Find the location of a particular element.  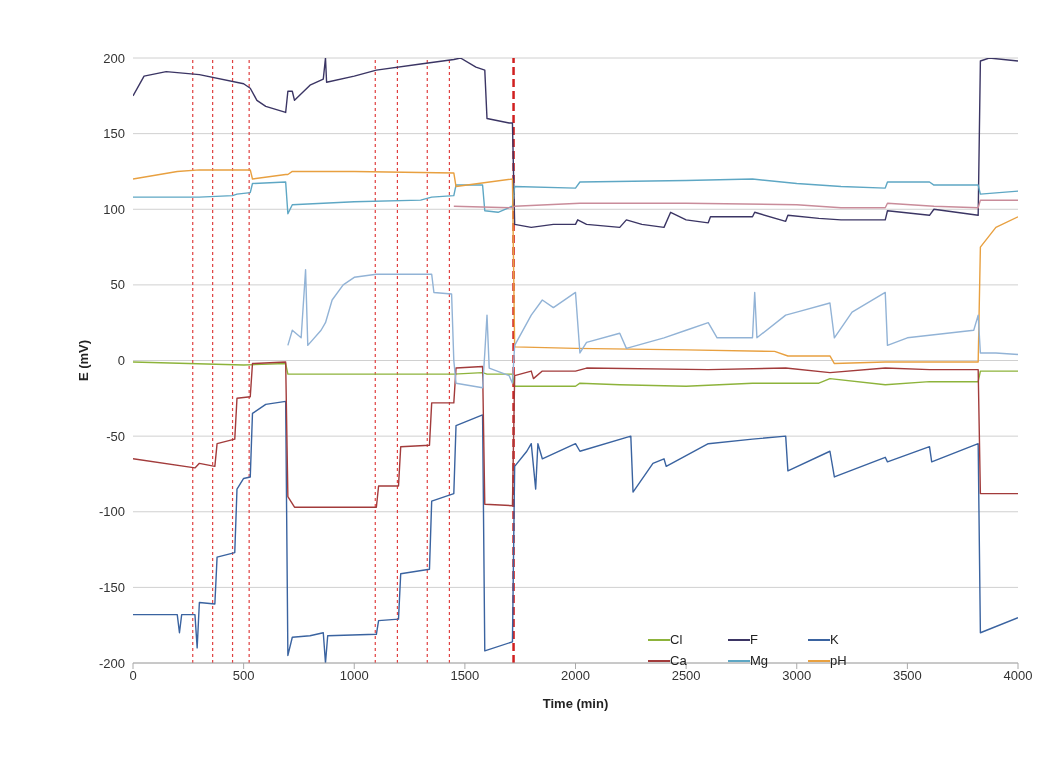

x-tick-label: 3000 is located at coordinates (797, 676).